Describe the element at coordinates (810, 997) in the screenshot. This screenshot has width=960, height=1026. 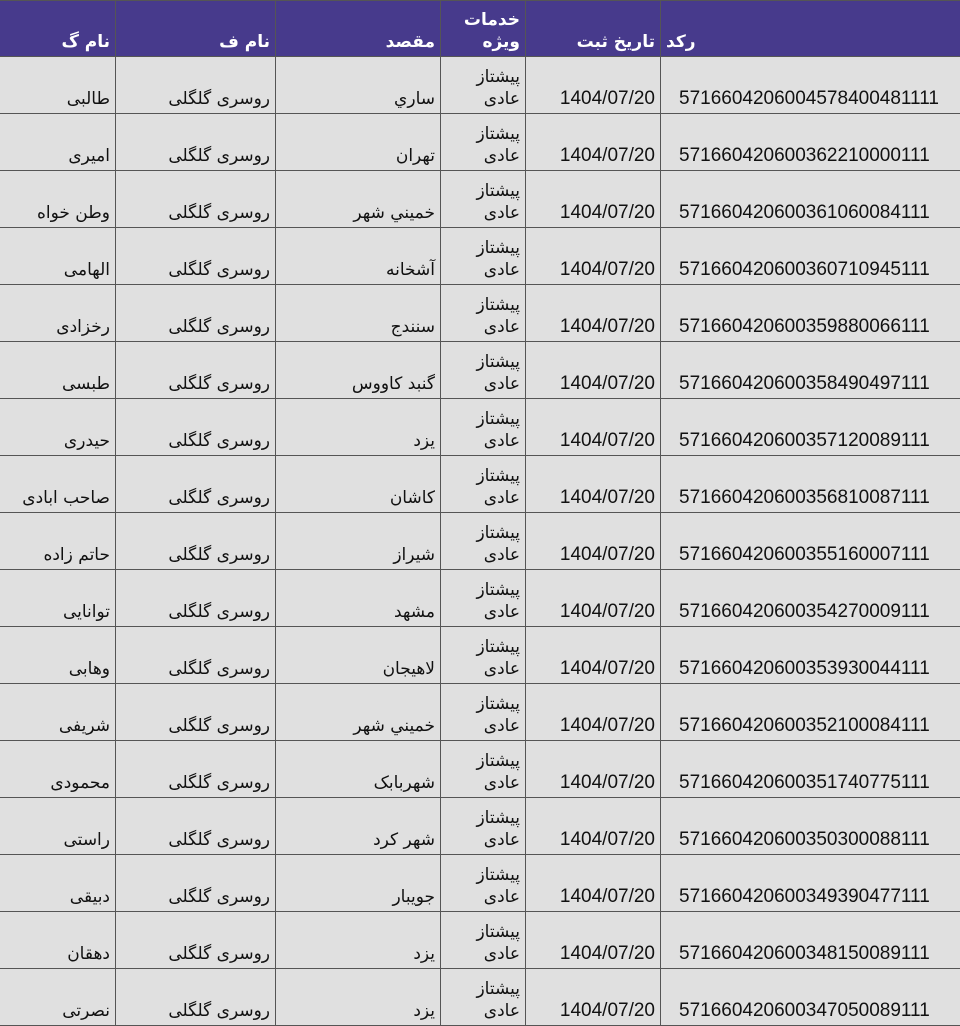
I see `cell-code: 571660420600347050089111` at that location.